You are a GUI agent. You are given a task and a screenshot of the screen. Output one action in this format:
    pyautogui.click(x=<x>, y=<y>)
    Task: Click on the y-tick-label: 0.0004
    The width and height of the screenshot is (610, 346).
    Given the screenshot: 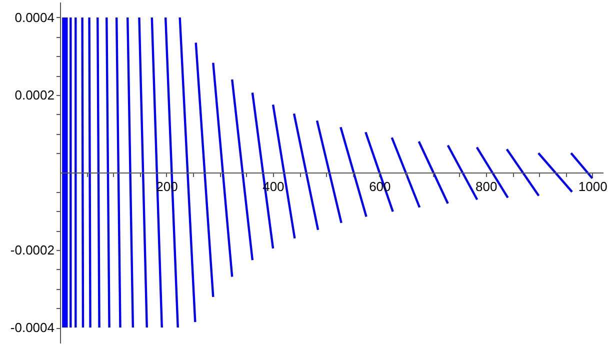 What is the action you would take?
    pyautogui.click(x=34, y=17)
    